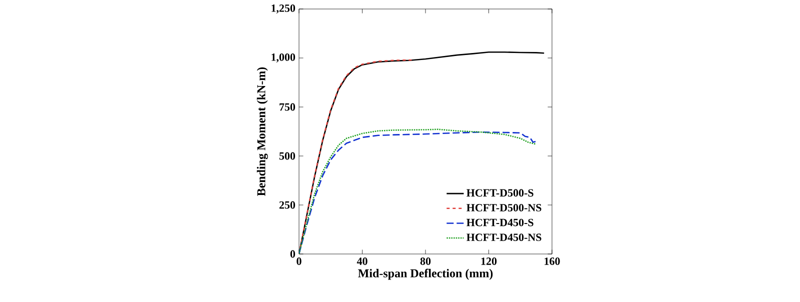 The height and width of the screenshot is (302, 800). What do you see at coordinates (284, 58) in the screenshot?
I see `y-tick-label: 1,000` at bounding box center [284, 58].